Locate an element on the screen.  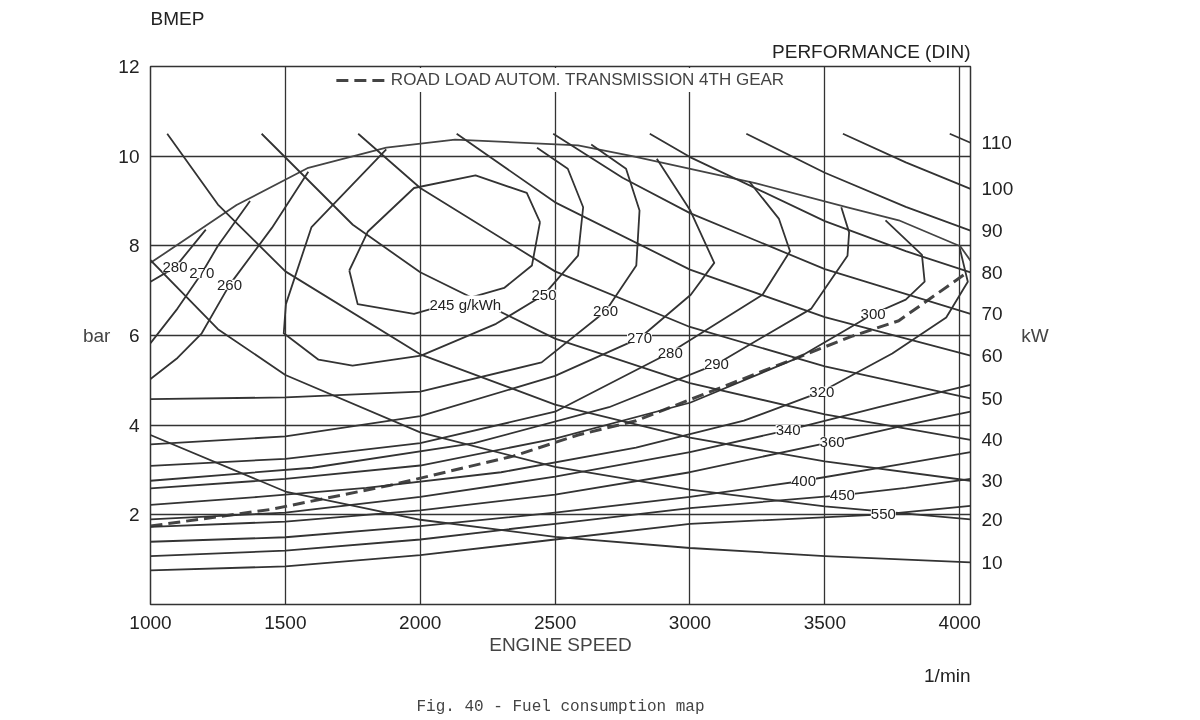
x-tick-label: 2500 is located at coordinates (555, 622).